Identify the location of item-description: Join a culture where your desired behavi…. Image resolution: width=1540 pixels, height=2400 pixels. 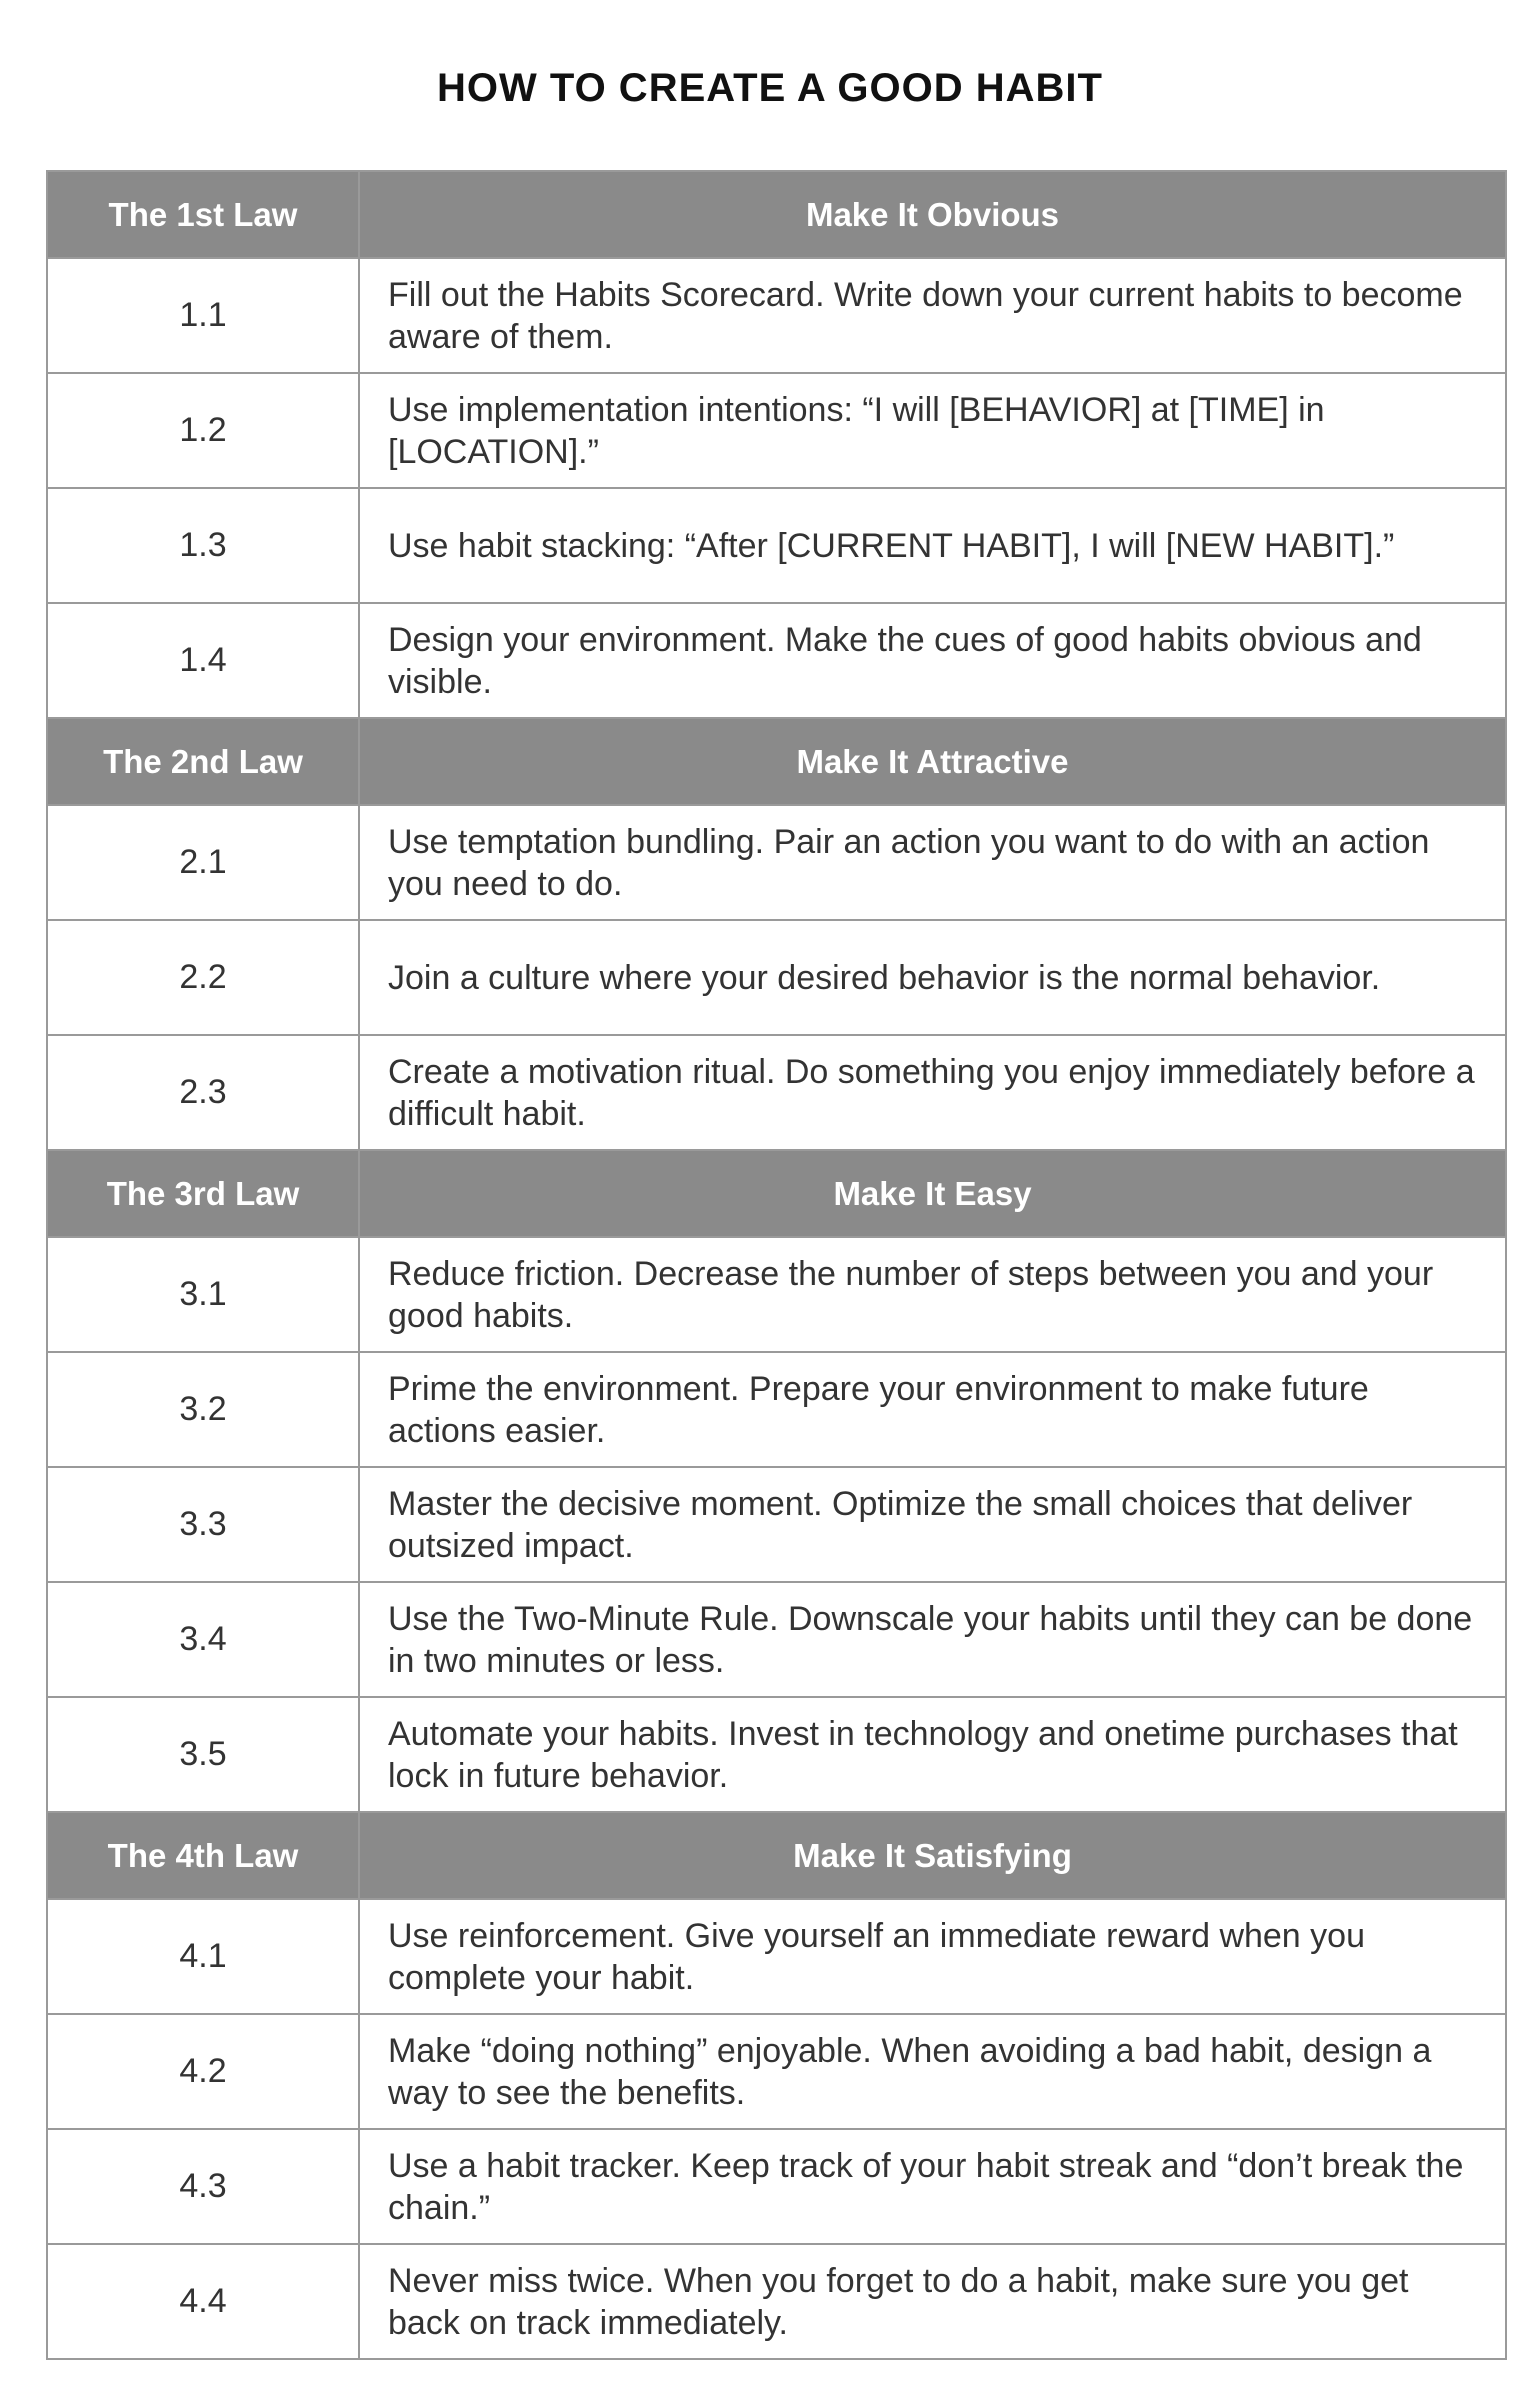
(932, 977).